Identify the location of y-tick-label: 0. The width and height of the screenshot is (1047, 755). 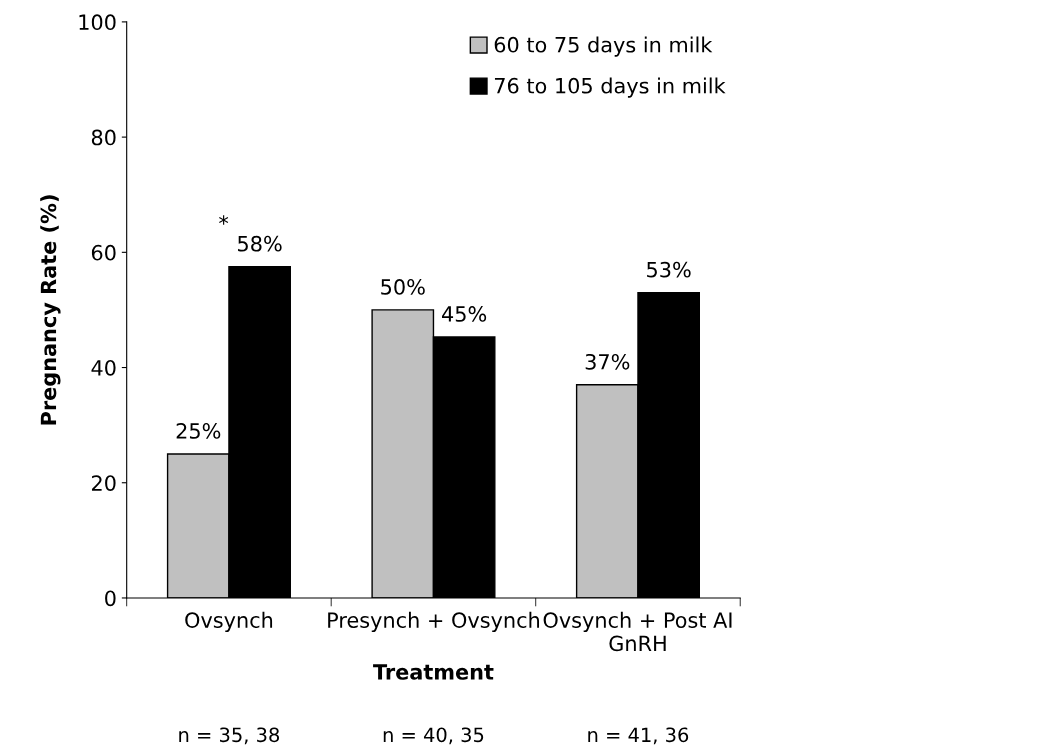
(110, 598).